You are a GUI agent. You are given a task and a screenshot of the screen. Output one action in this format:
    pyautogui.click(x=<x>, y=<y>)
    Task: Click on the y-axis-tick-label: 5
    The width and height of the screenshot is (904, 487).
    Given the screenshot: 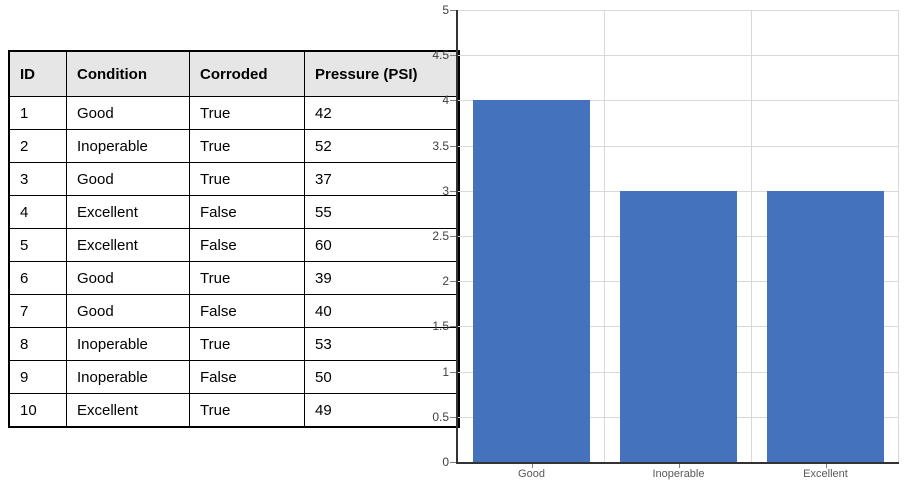 What is the action you would take?
    pyautogui.click(x=445, y=10)
    